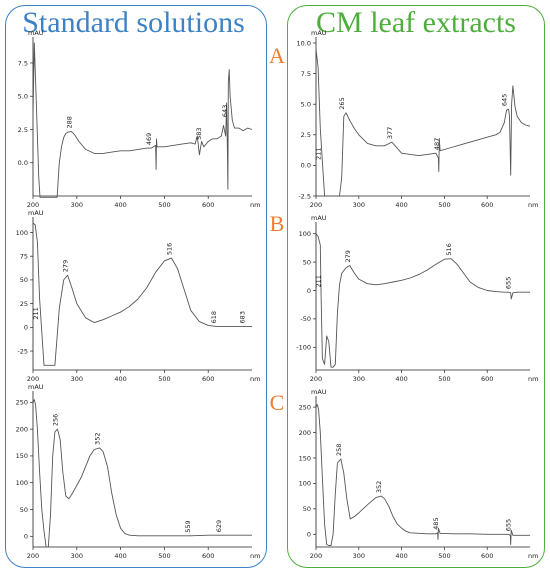 This screenshot has height=572, width=550. What do you see at coordinates (277, 55) in the screenshot?
I see `row-label-a: A` at bounding box center [277, 55].